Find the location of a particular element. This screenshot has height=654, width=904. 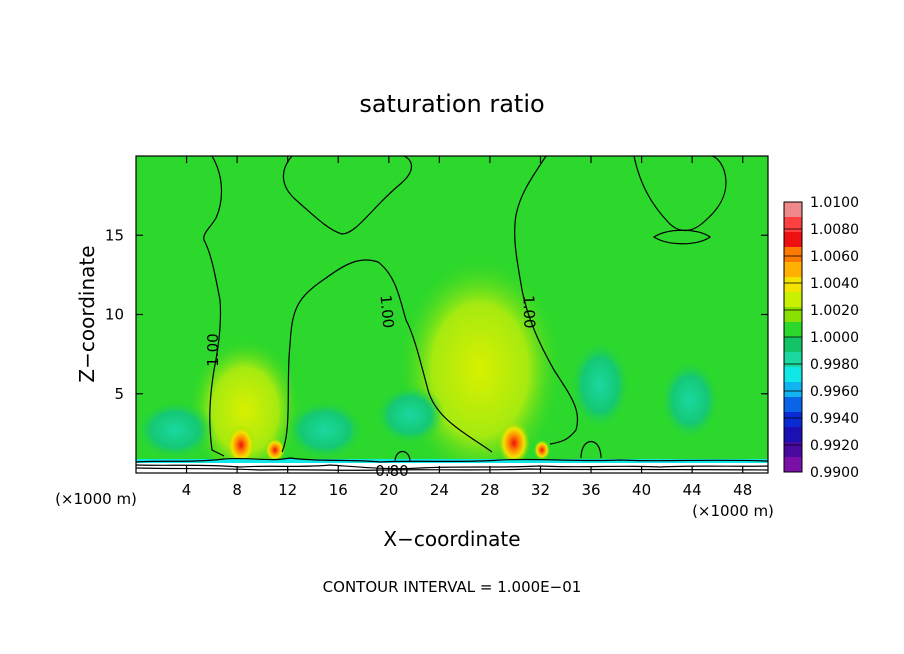

colorbar-label: 1.0080 is located at coordinates (834, 230).